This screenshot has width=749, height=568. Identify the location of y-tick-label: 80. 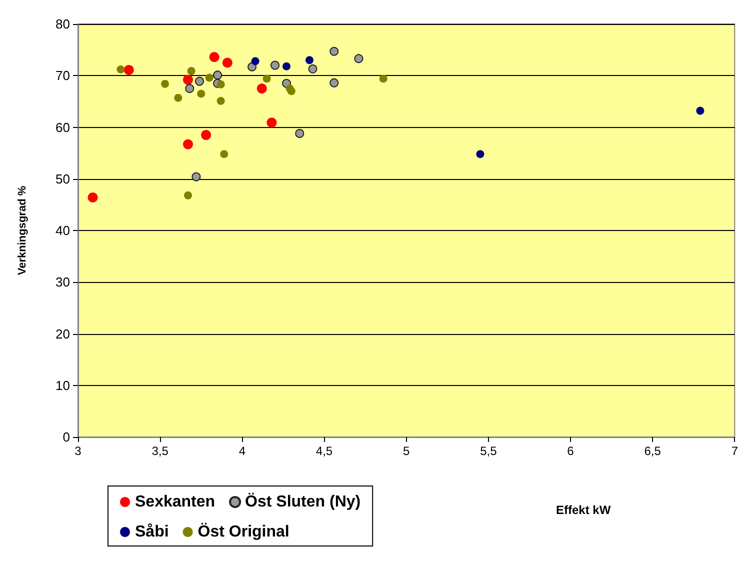
(63, 24).